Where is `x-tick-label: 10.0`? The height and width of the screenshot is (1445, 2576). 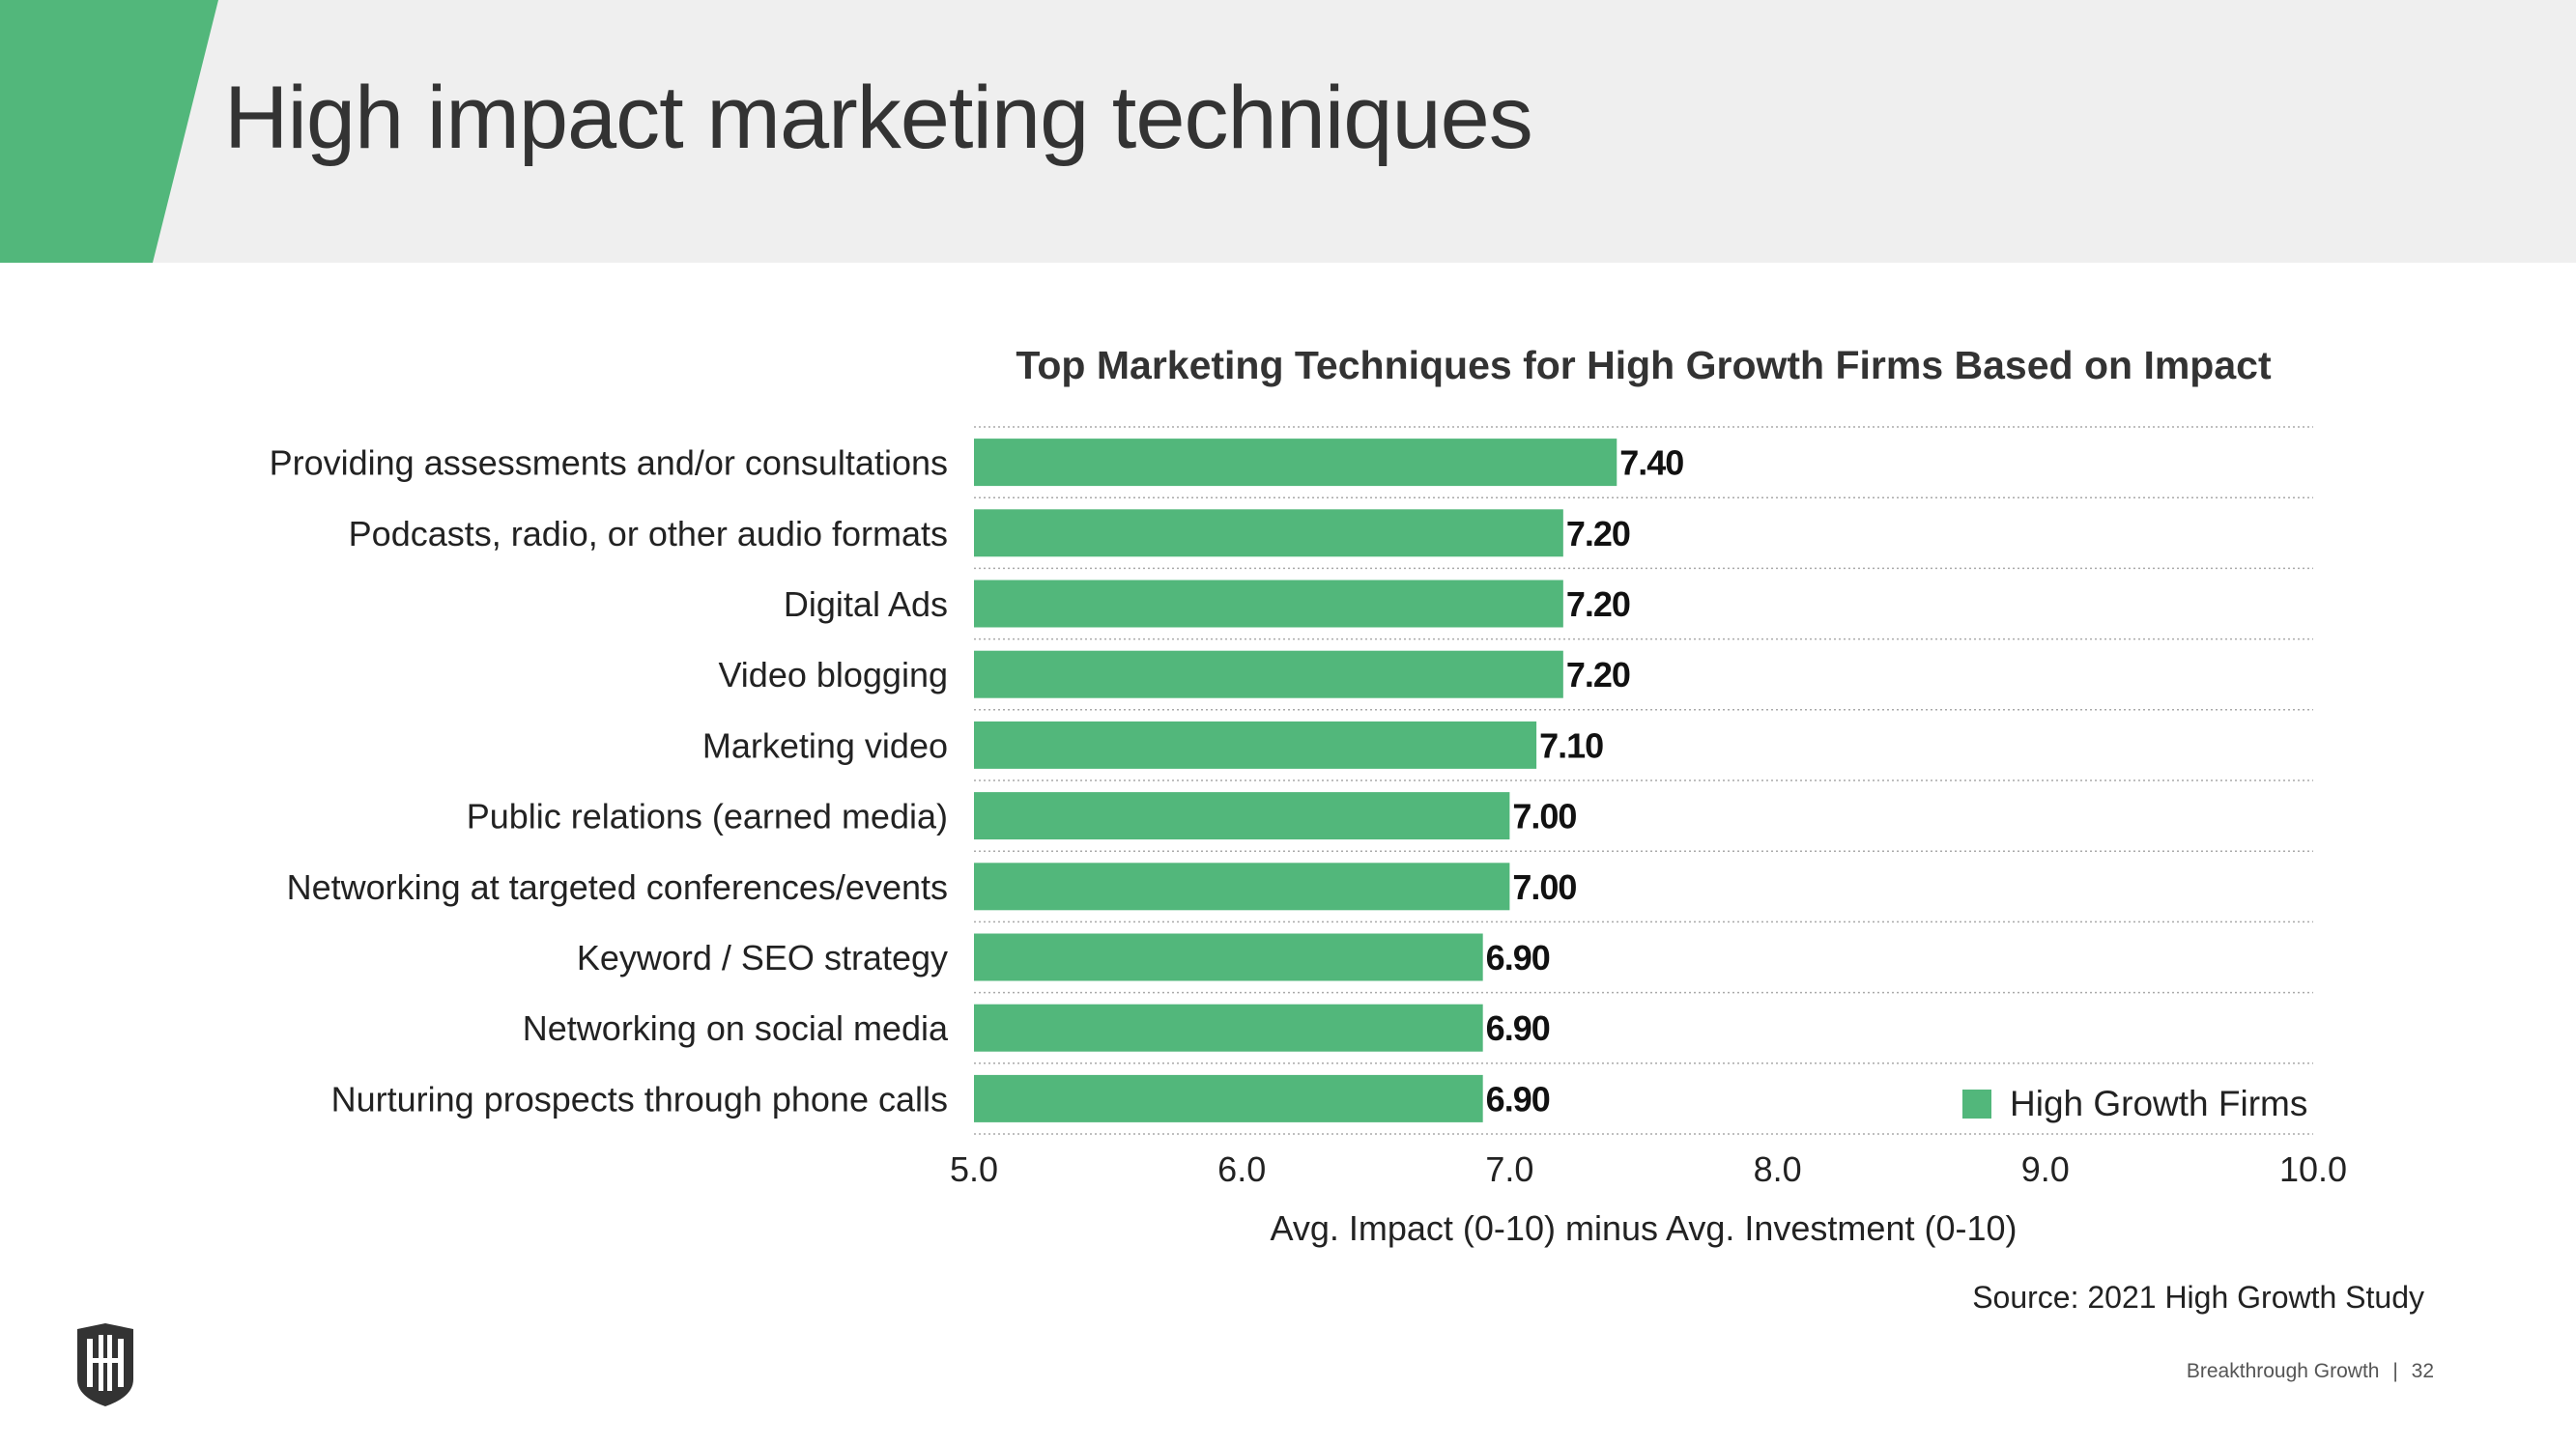 x-tick-label: 10.0 is located at coordinates (2313, 1169).